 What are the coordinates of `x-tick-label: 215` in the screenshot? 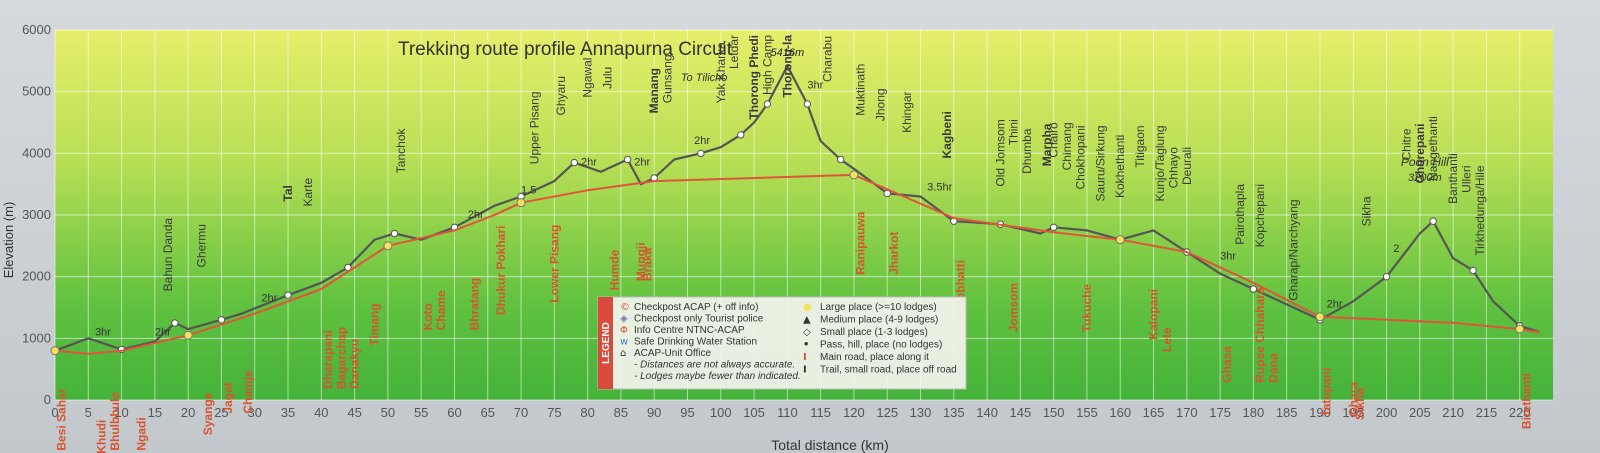 It's located at (1487, 412).